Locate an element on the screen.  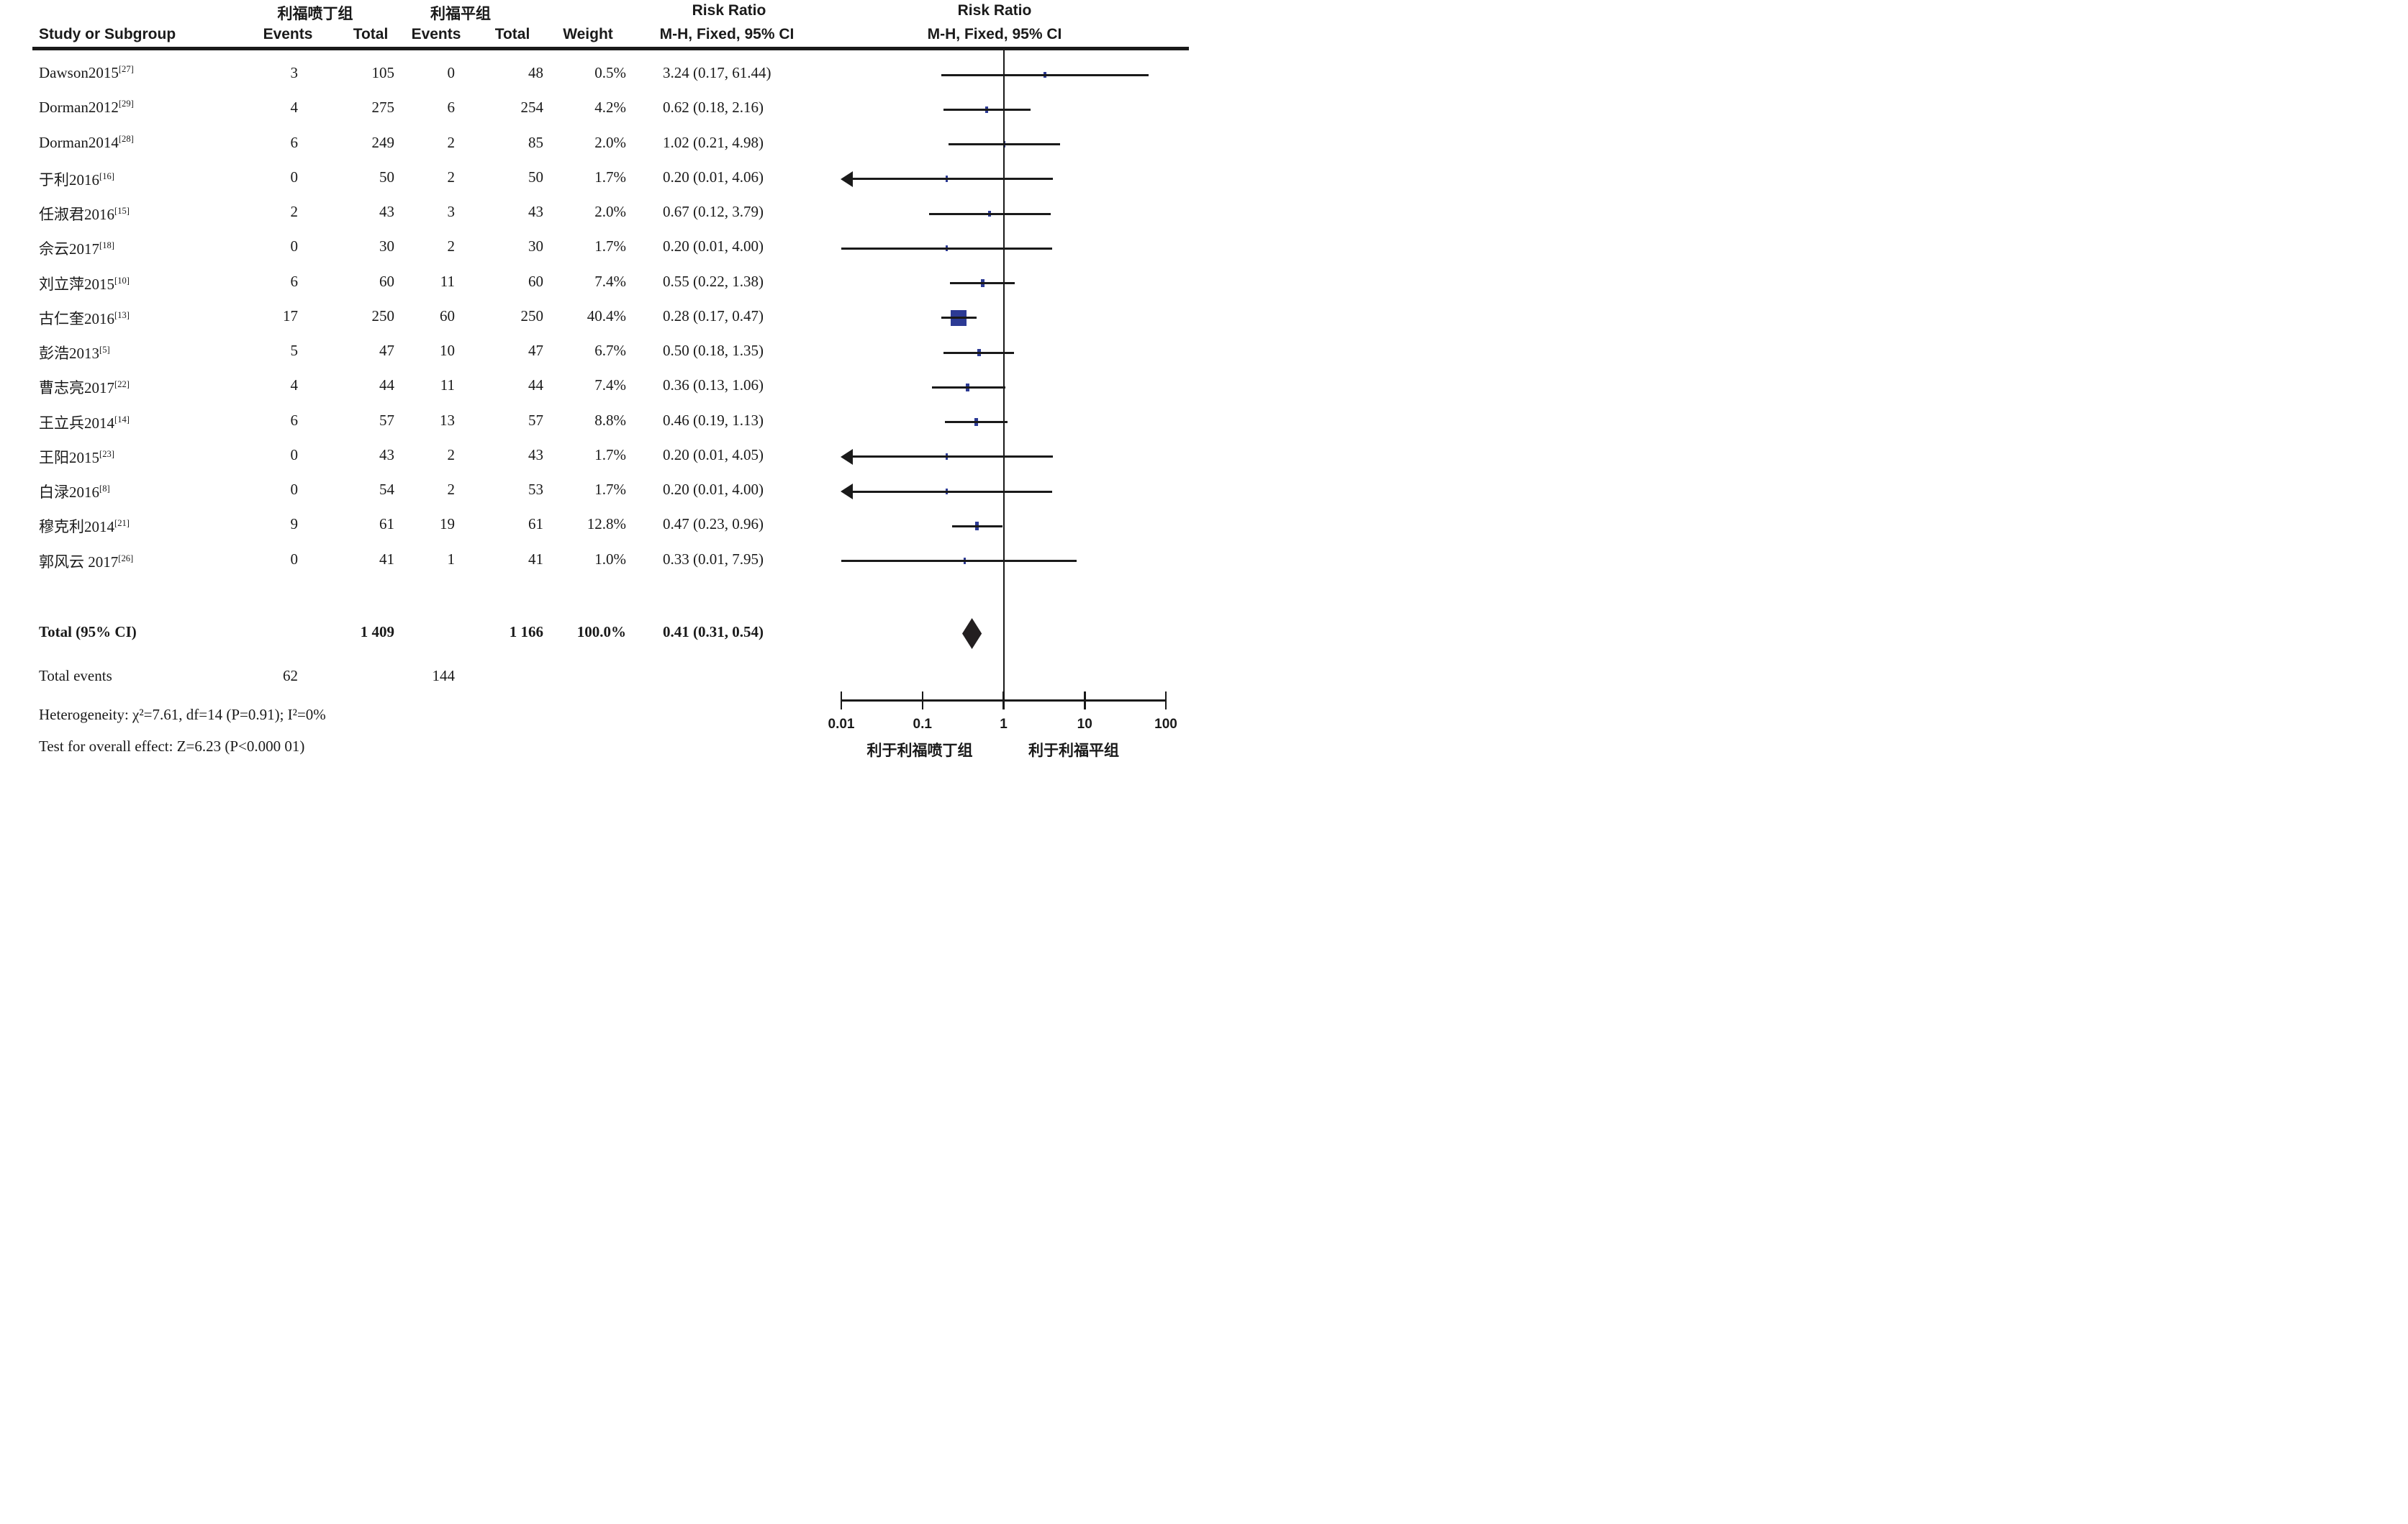
plot-column-title-line2: M-H, Fixed, 95% CI is located at coordinates (994, 34).